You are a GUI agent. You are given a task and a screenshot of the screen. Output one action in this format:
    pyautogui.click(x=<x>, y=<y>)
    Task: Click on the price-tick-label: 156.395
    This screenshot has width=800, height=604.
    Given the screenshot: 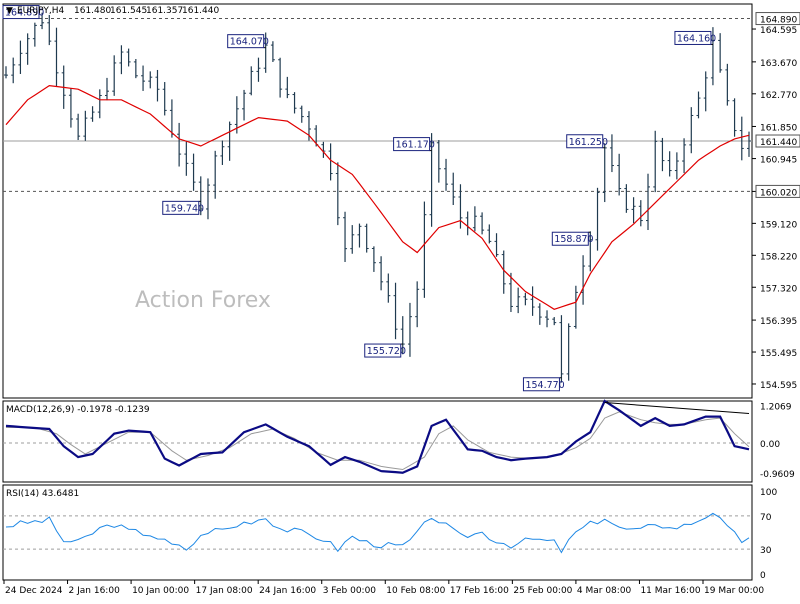 What is the action you would take?
    pyautogui.click(x=778, y=322)
    